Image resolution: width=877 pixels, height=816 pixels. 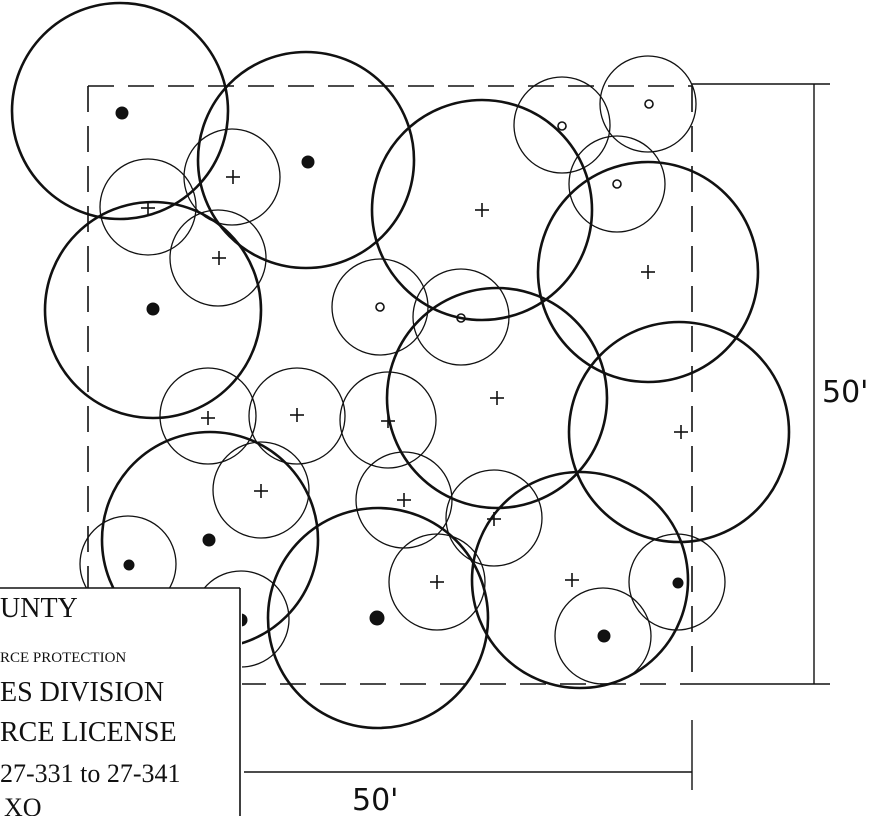 What do you see at coordinates (845, 392) in the screenshot?
I see `vertical-dimension-label: 50'` at bounding box center [845, 392].